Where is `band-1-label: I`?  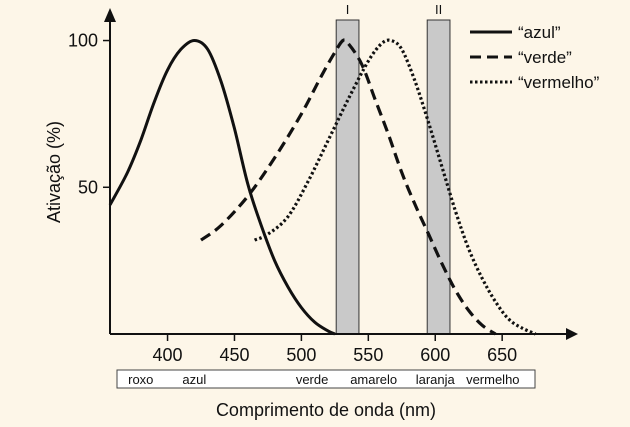 band-1-label: I is located at coordinates (348, 9).